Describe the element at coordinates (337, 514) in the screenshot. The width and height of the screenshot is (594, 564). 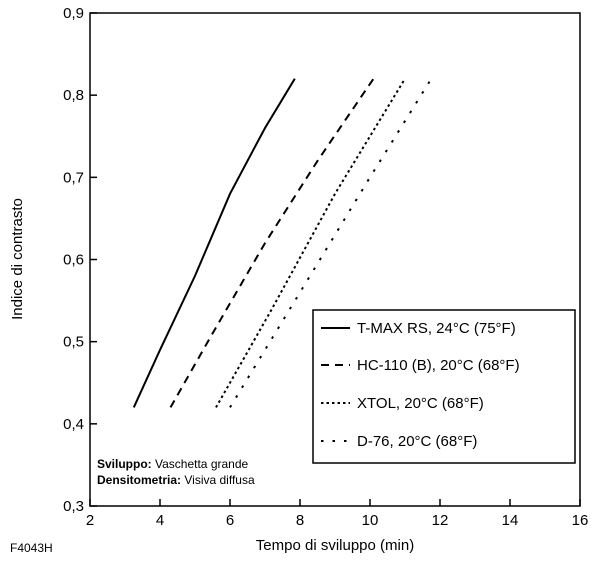
I see `x-axis-ticks: 2 4 6 8 10 12 14 16` at that location.